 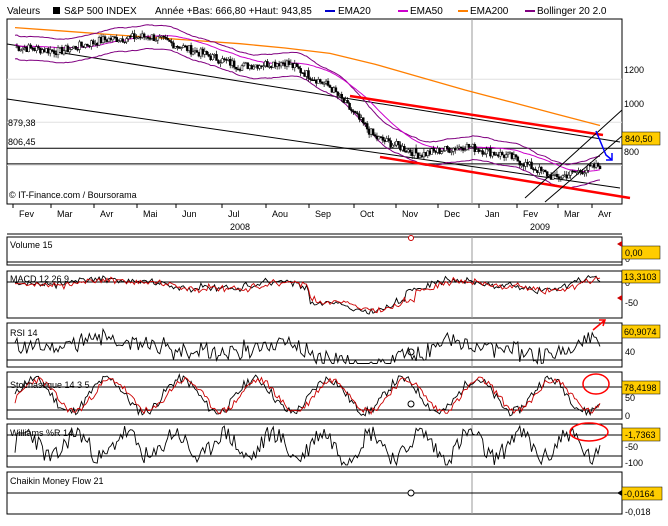 I want to click on down-arrow-head, so click(x=609, y=157).